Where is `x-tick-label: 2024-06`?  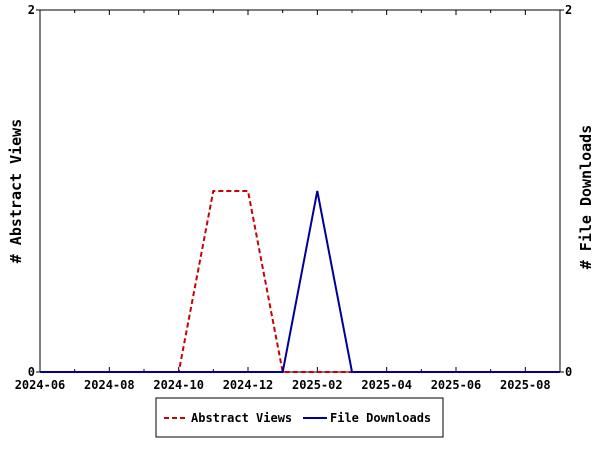
x-tick-label: 2024-06 is located at coordinates (40, 385).